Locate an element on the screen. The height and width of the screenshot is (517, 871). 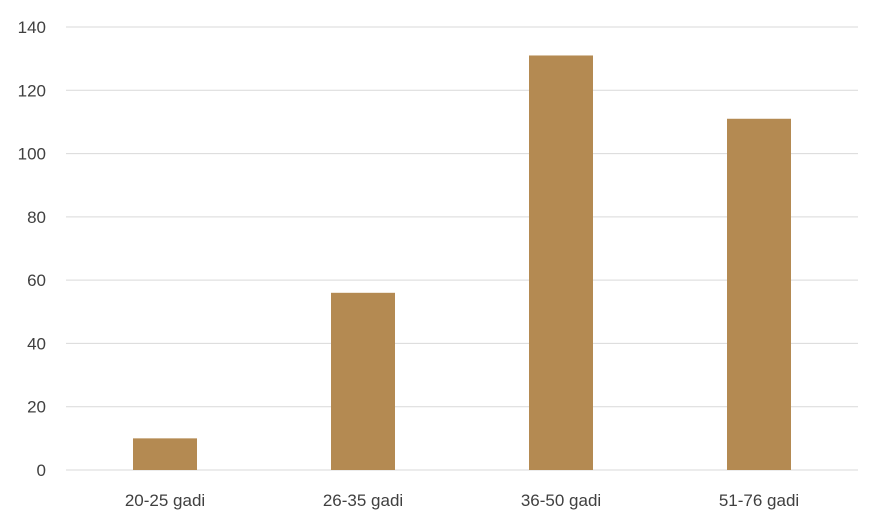
y-tick-label: 60 is located at coordinates (36, 280).